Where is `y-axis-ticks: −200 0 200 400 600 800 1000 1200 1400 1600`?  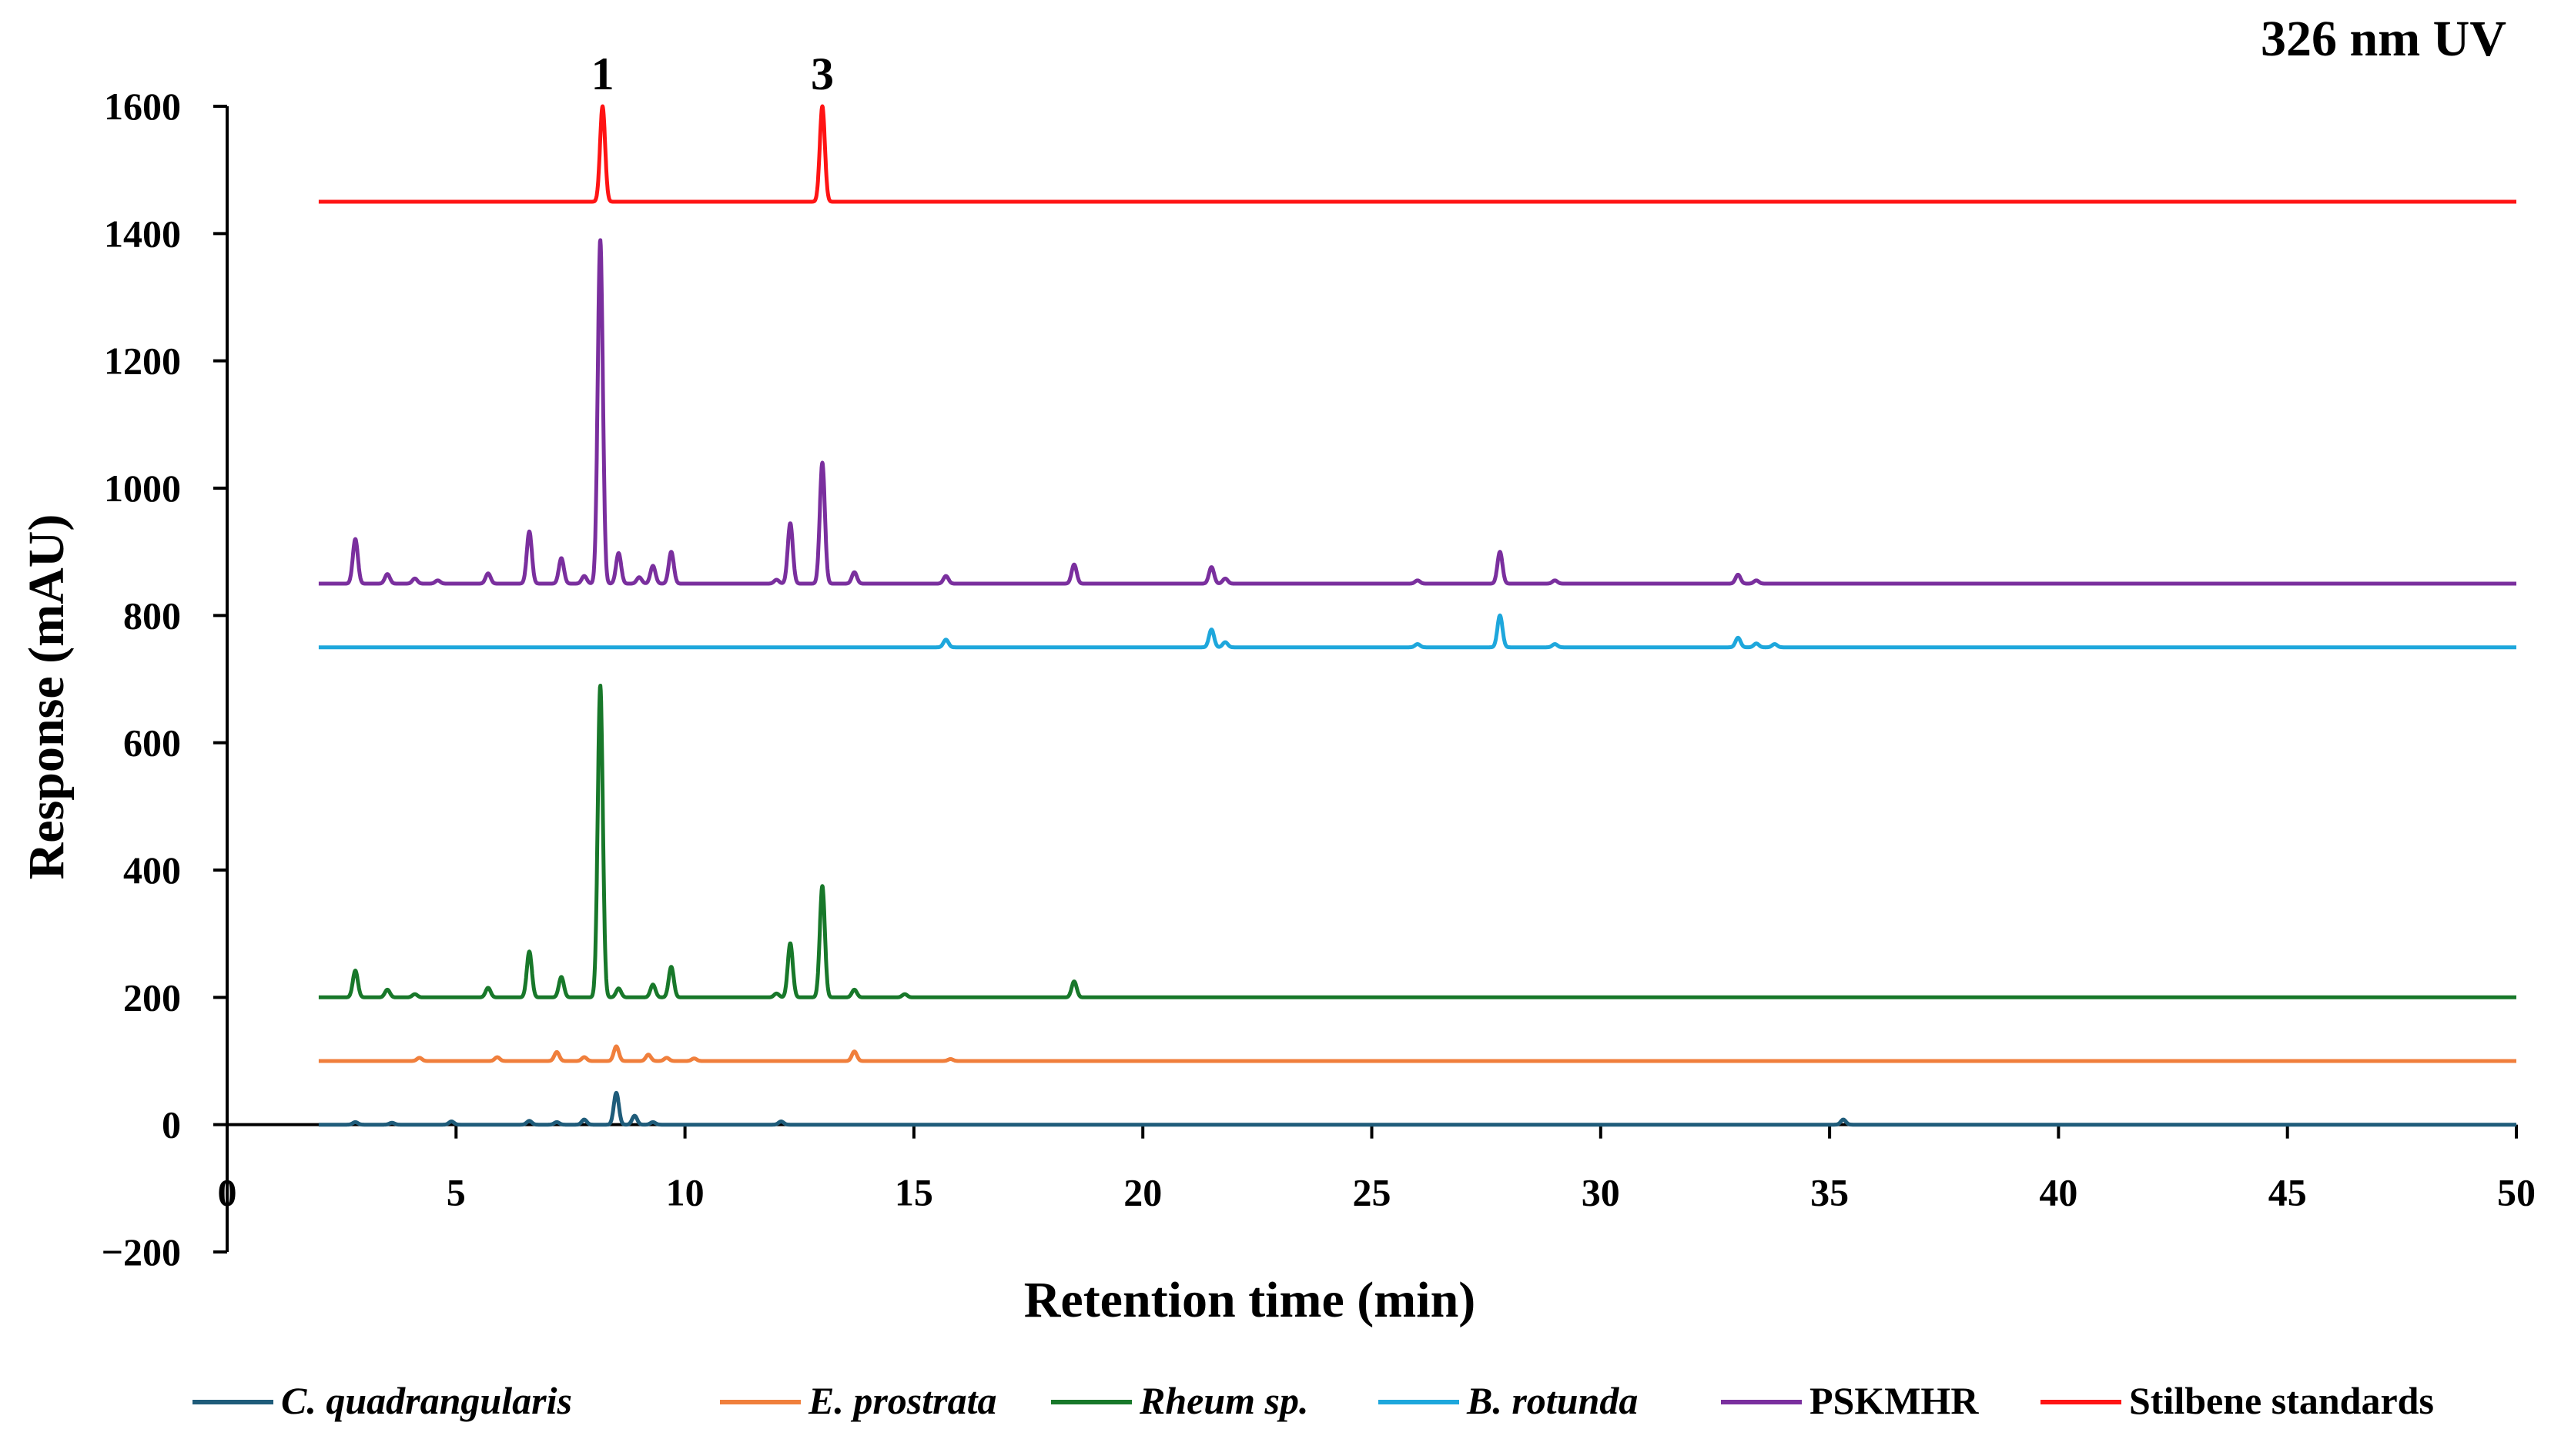 y-axis-ticks: −200 0 200 400 600 800 1000 1200 1400 1600 is located at coordinates (165, 680).